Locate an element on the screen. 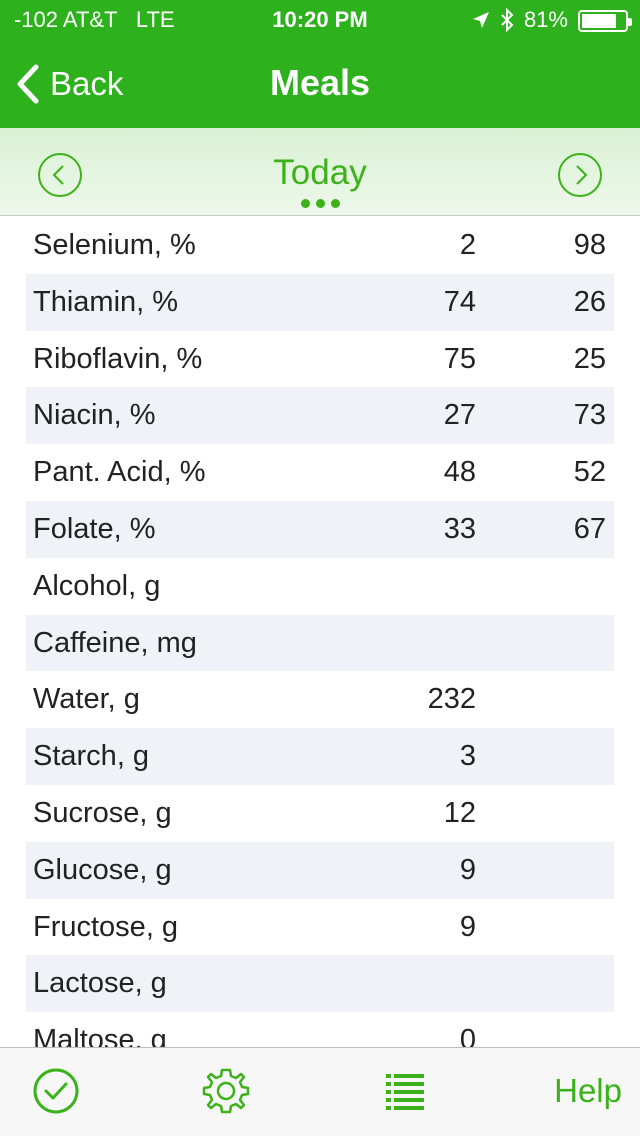 The image size is (640, 1136). nutrient-name: Riboflavin, % is located at coordinates (118, 358).